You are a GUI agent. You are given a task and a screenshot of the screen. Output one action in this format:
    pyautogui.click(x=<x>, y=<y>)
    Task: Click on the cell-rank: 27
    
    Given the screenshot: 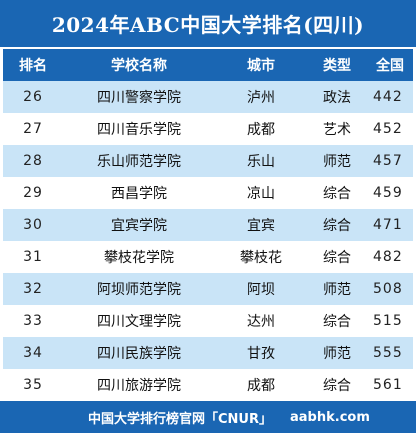 What is the action you would take?
    pyautogui.click(x=33, y=129)
    